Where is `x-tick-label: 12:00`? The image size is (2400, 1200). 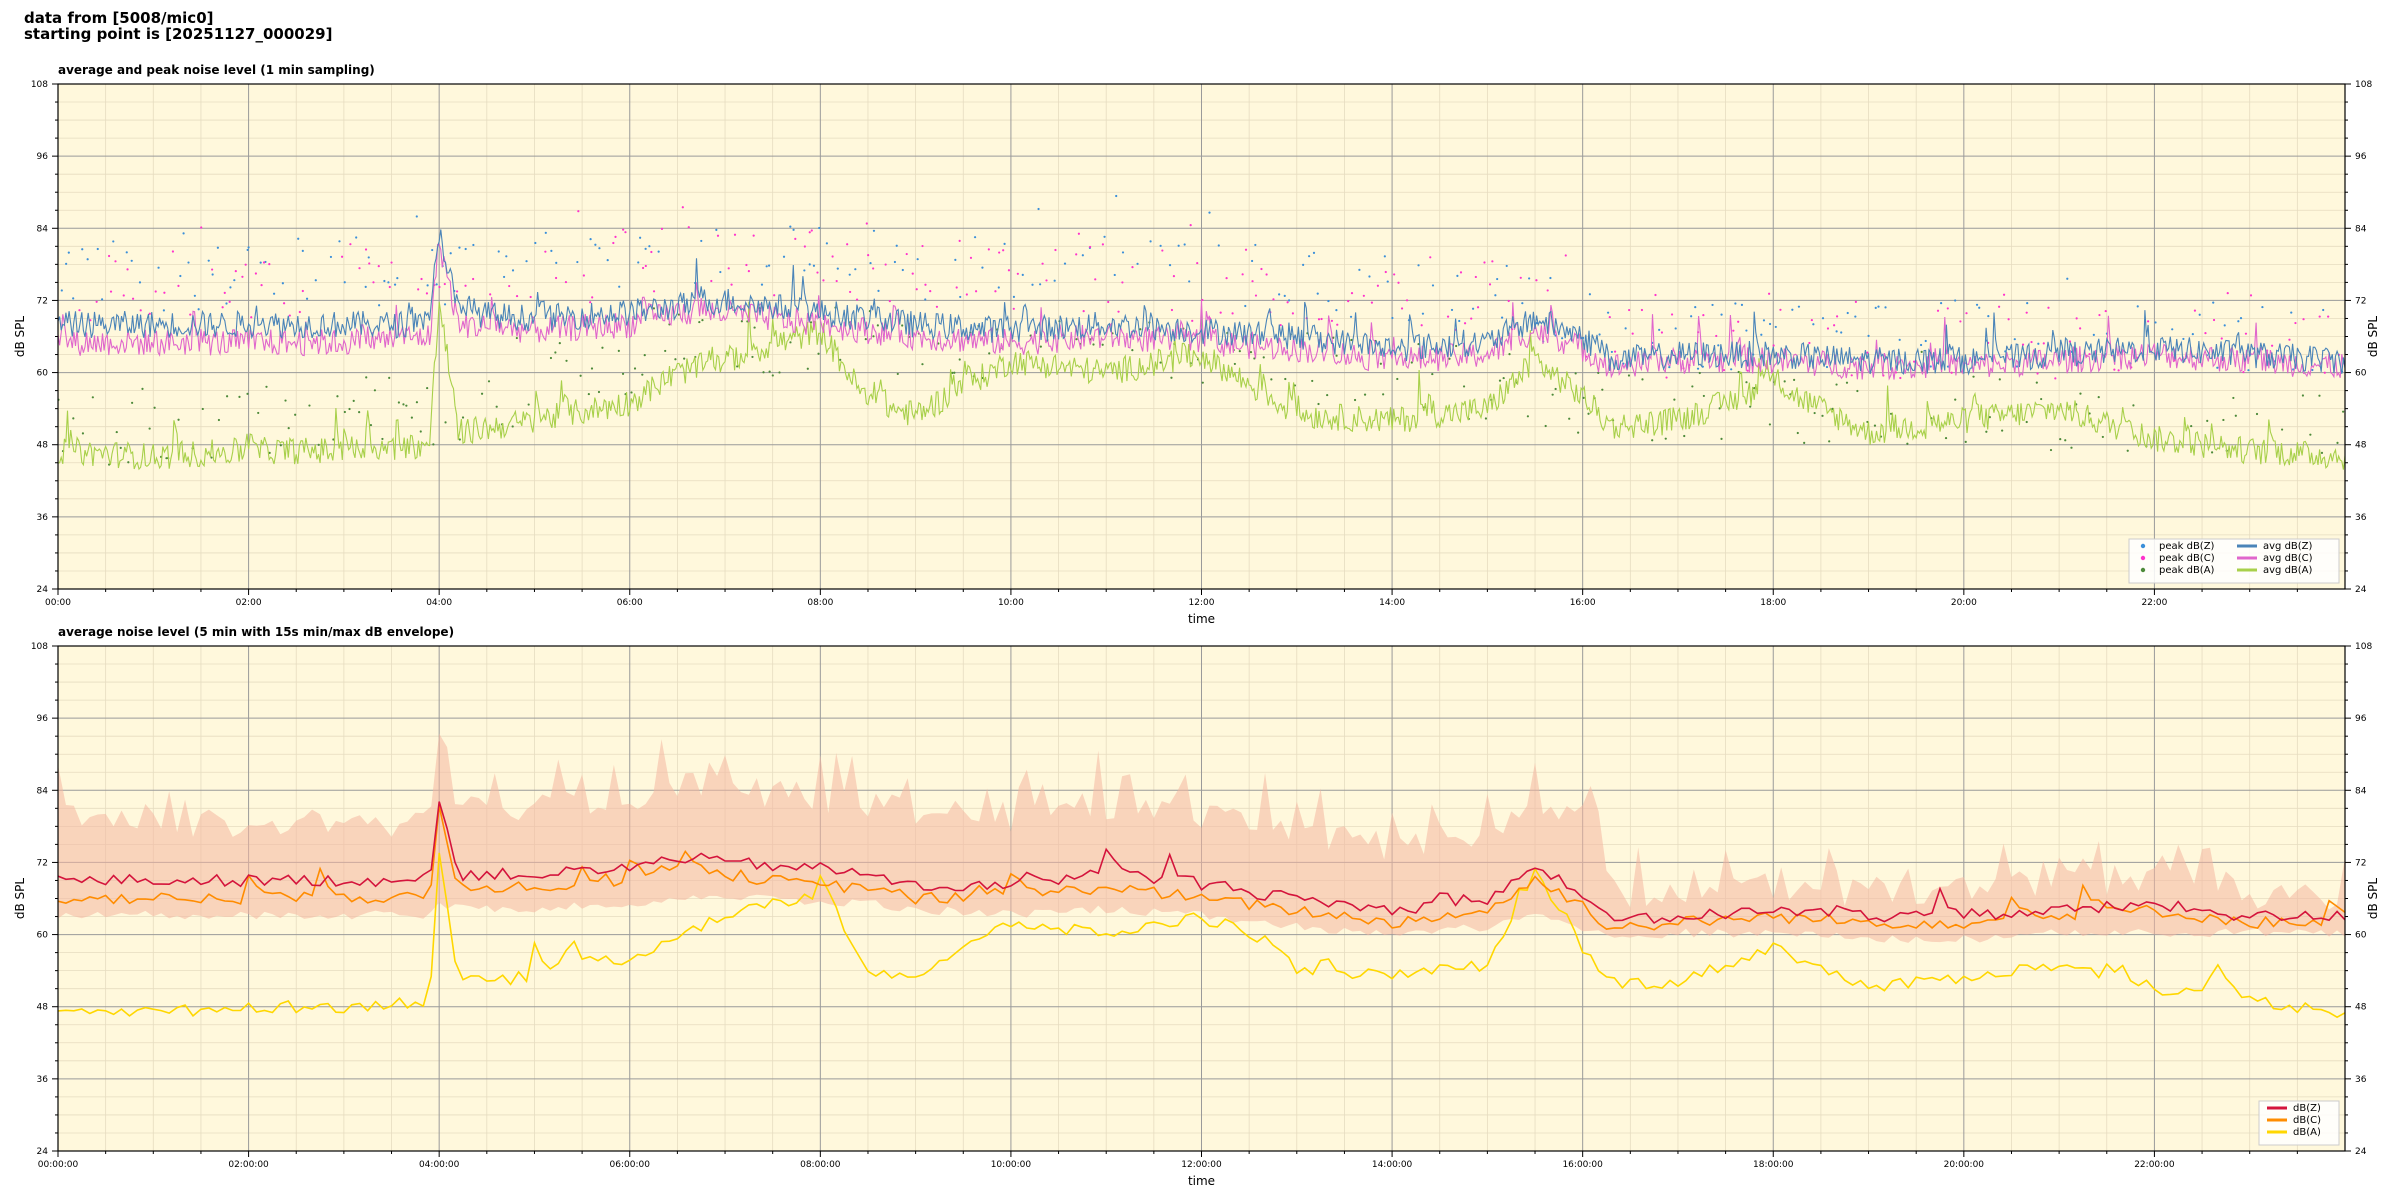
x-tick-label: 12:00 is located at coordinates (1202, 603).